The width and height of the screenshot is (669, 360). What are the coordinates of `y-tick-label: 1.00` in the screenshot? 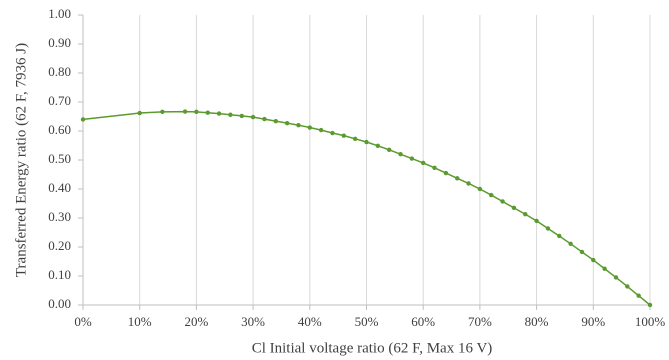 It's located at (59, 13).